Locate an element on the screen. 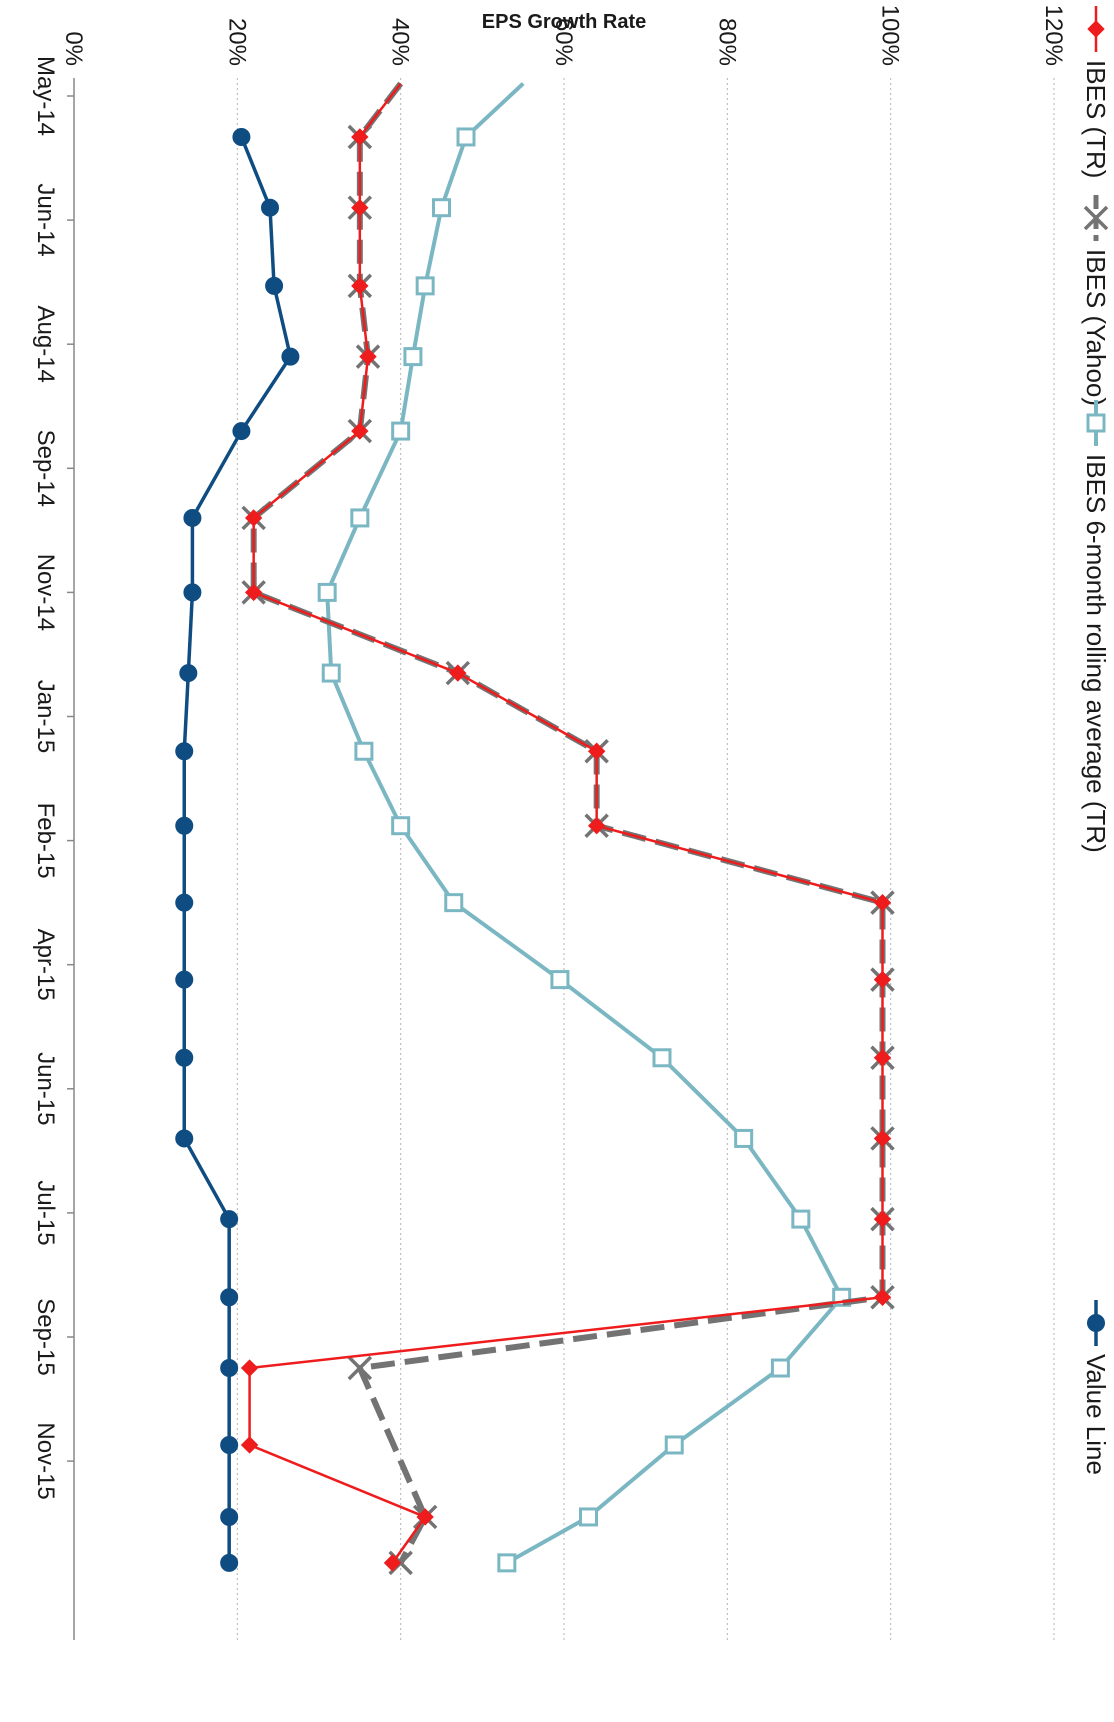 The height and width of the screenshot is (1722, 1114). x-tick-label: May-14 is located at coordinates (45, 96).